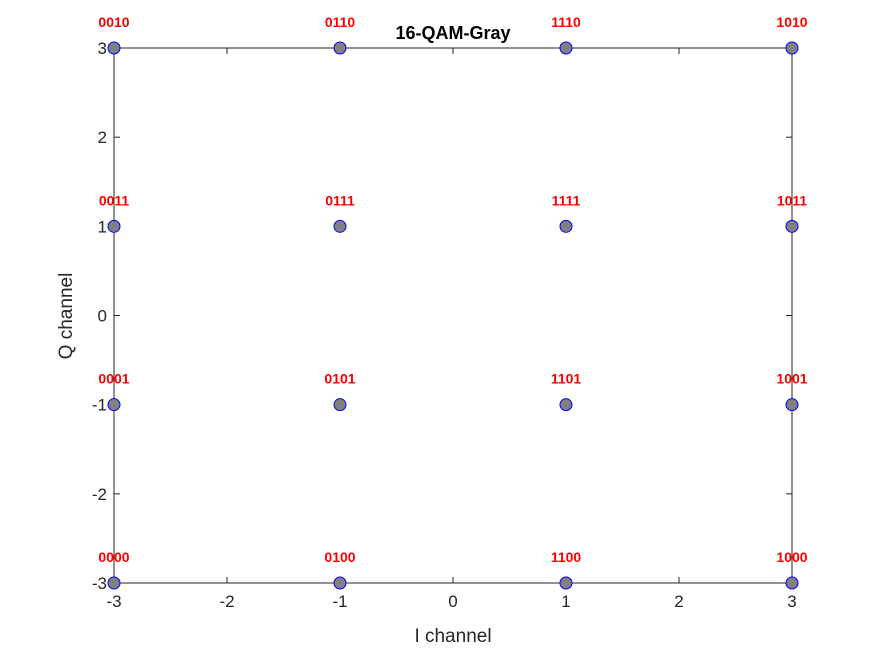  I want to click on y-tick-label-0: -3, so click(99, 583).